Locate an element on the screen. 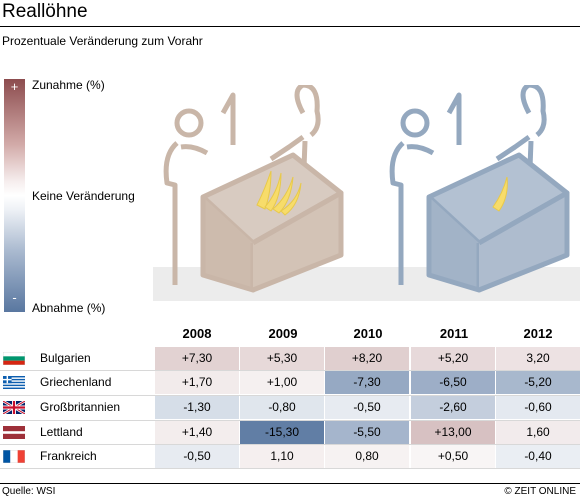  column-header-2011: 2011 is located at coordinates (454, 333).